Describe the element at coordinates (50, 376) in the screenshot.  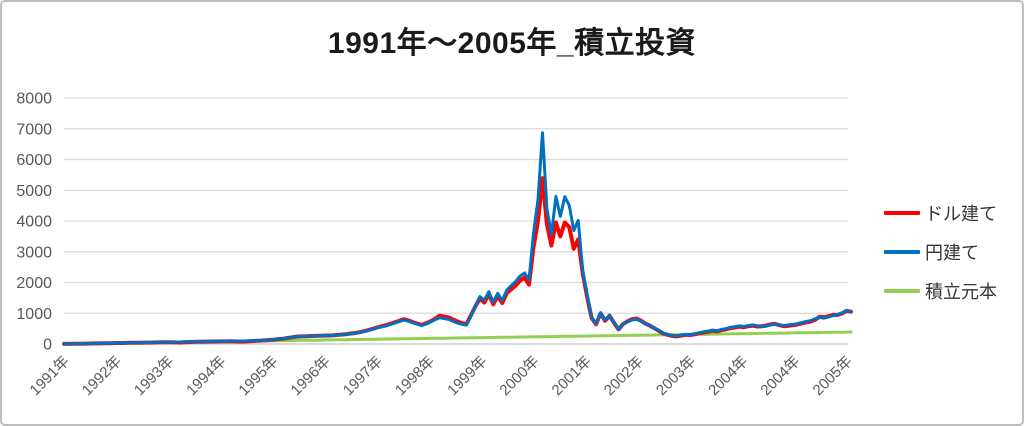
I see `x-axis-label-0: 1991年` at that location.